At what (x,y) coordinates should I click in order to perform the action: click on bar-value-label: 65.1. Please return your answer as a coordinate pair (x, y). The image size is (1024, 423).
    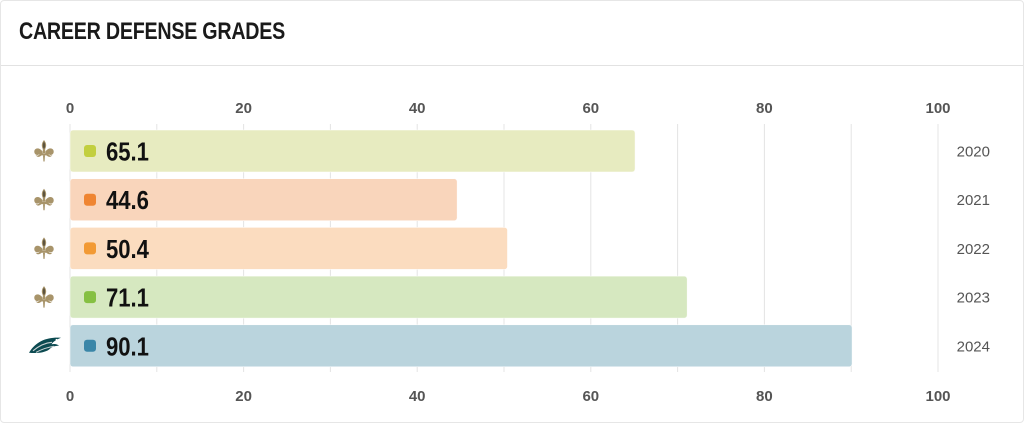
    Looking at the image, I should click on (127, 152).